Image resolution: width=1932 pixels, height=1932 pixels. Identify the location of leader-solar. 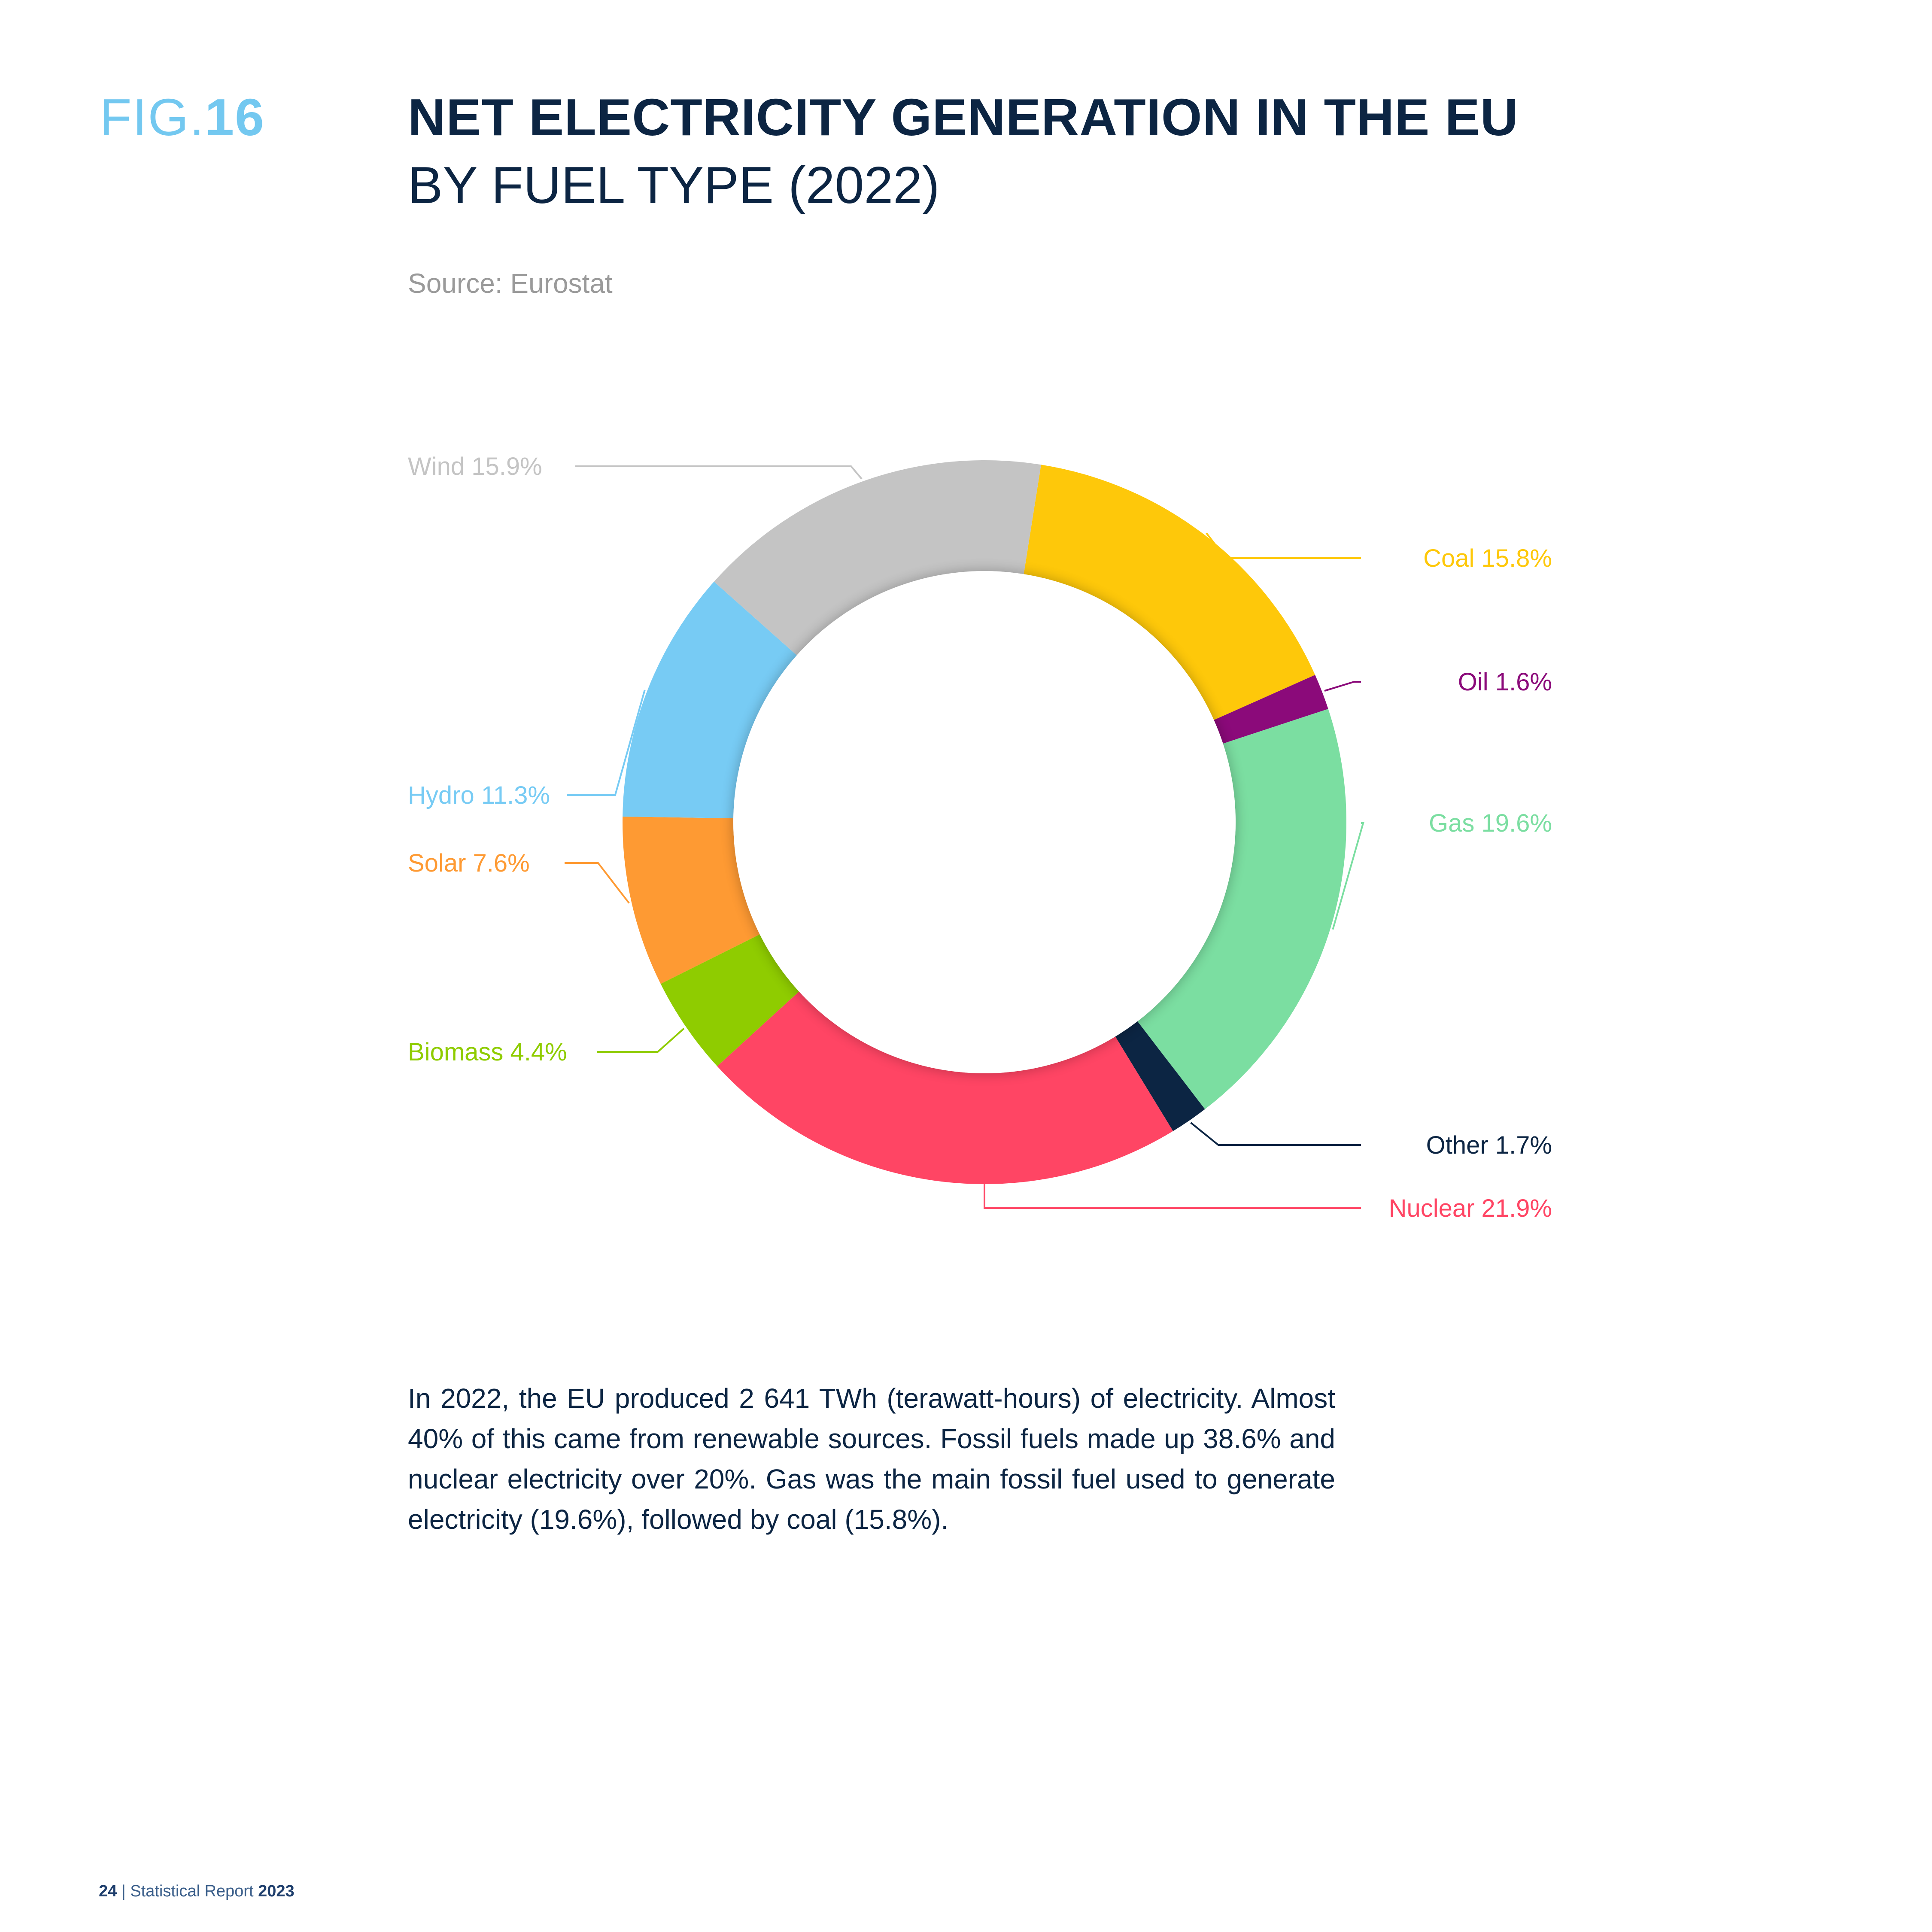
(597, 883).